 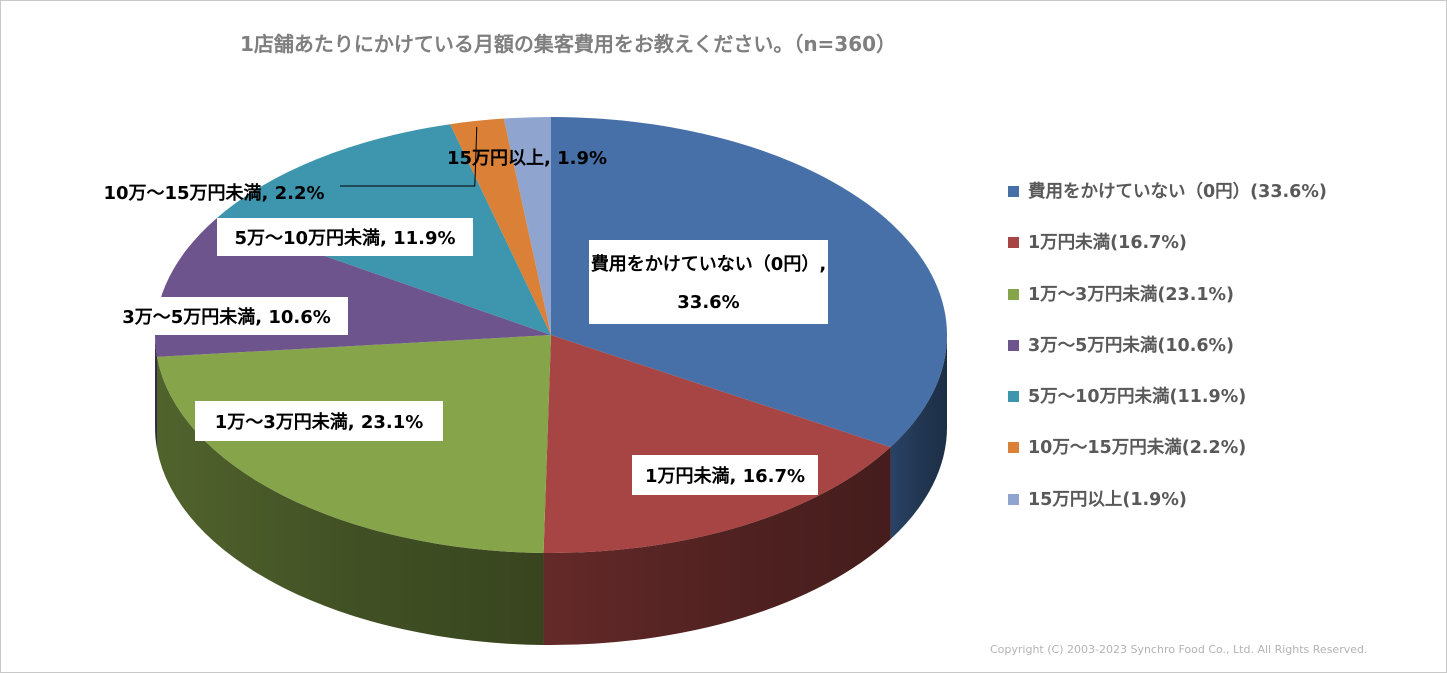 I want to click on data-label-text-4: 5万～10万円未満, 11.9%, so click(x=344, y=238).